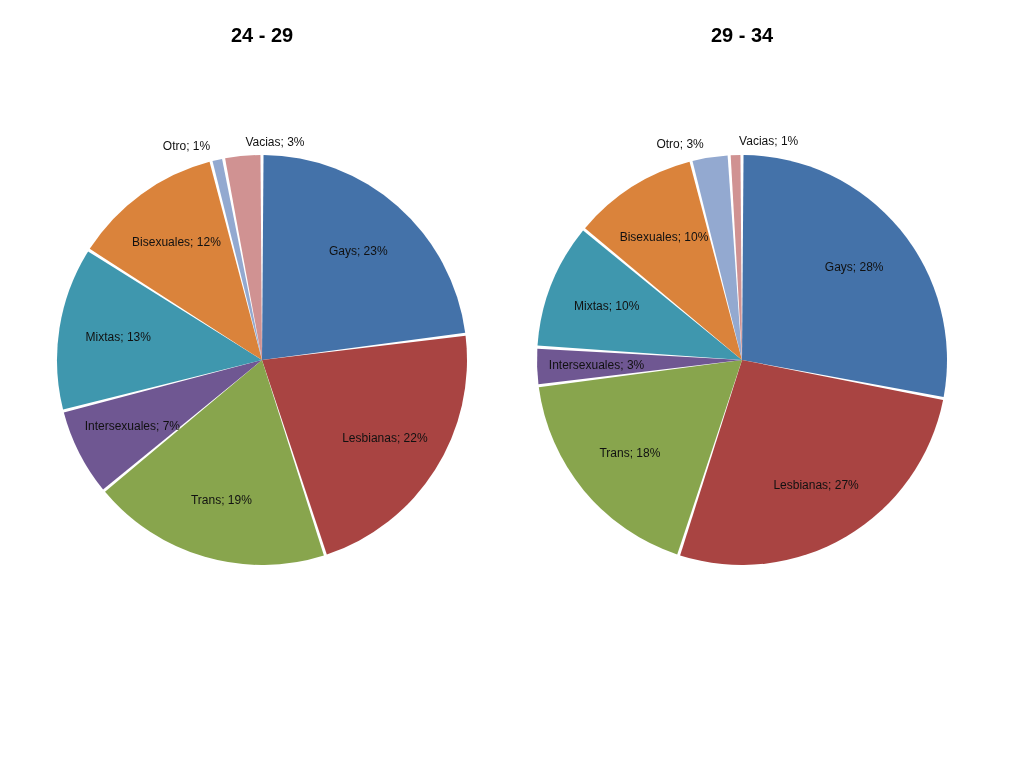 This screenshot has width=1024, height=768. Describe the element at coordinates (177, 242) in the screenshot. I see `slice-label: Bisexuales; 12%` at that location.